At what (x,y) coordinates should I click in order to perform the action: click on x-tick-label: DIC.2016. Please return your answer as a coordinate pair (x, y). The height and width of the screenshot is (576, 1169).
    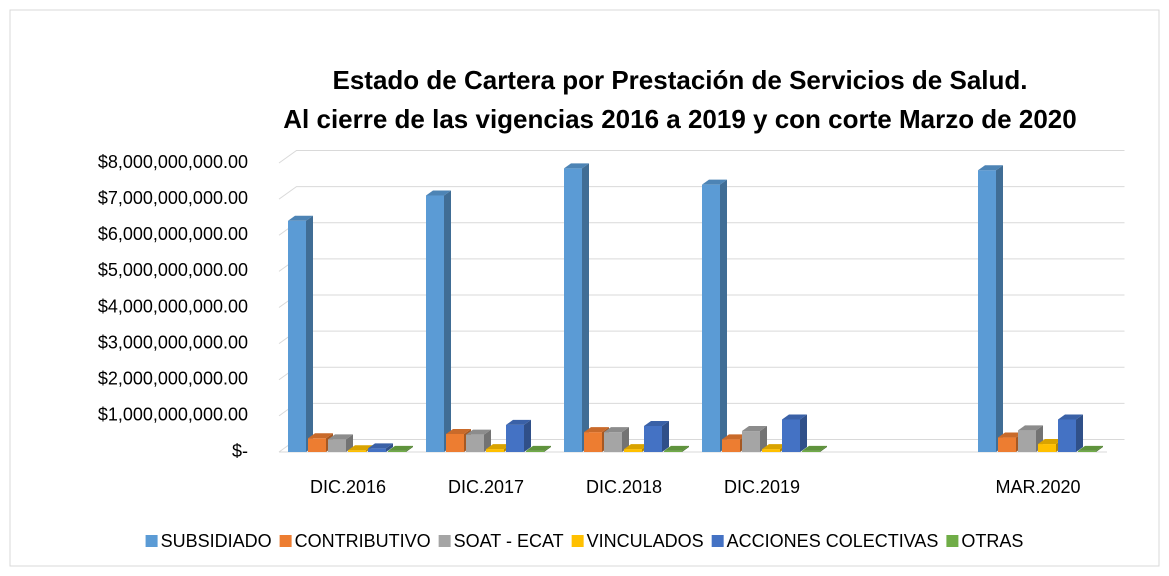
    Looking at the image, I should click on (348, 487).